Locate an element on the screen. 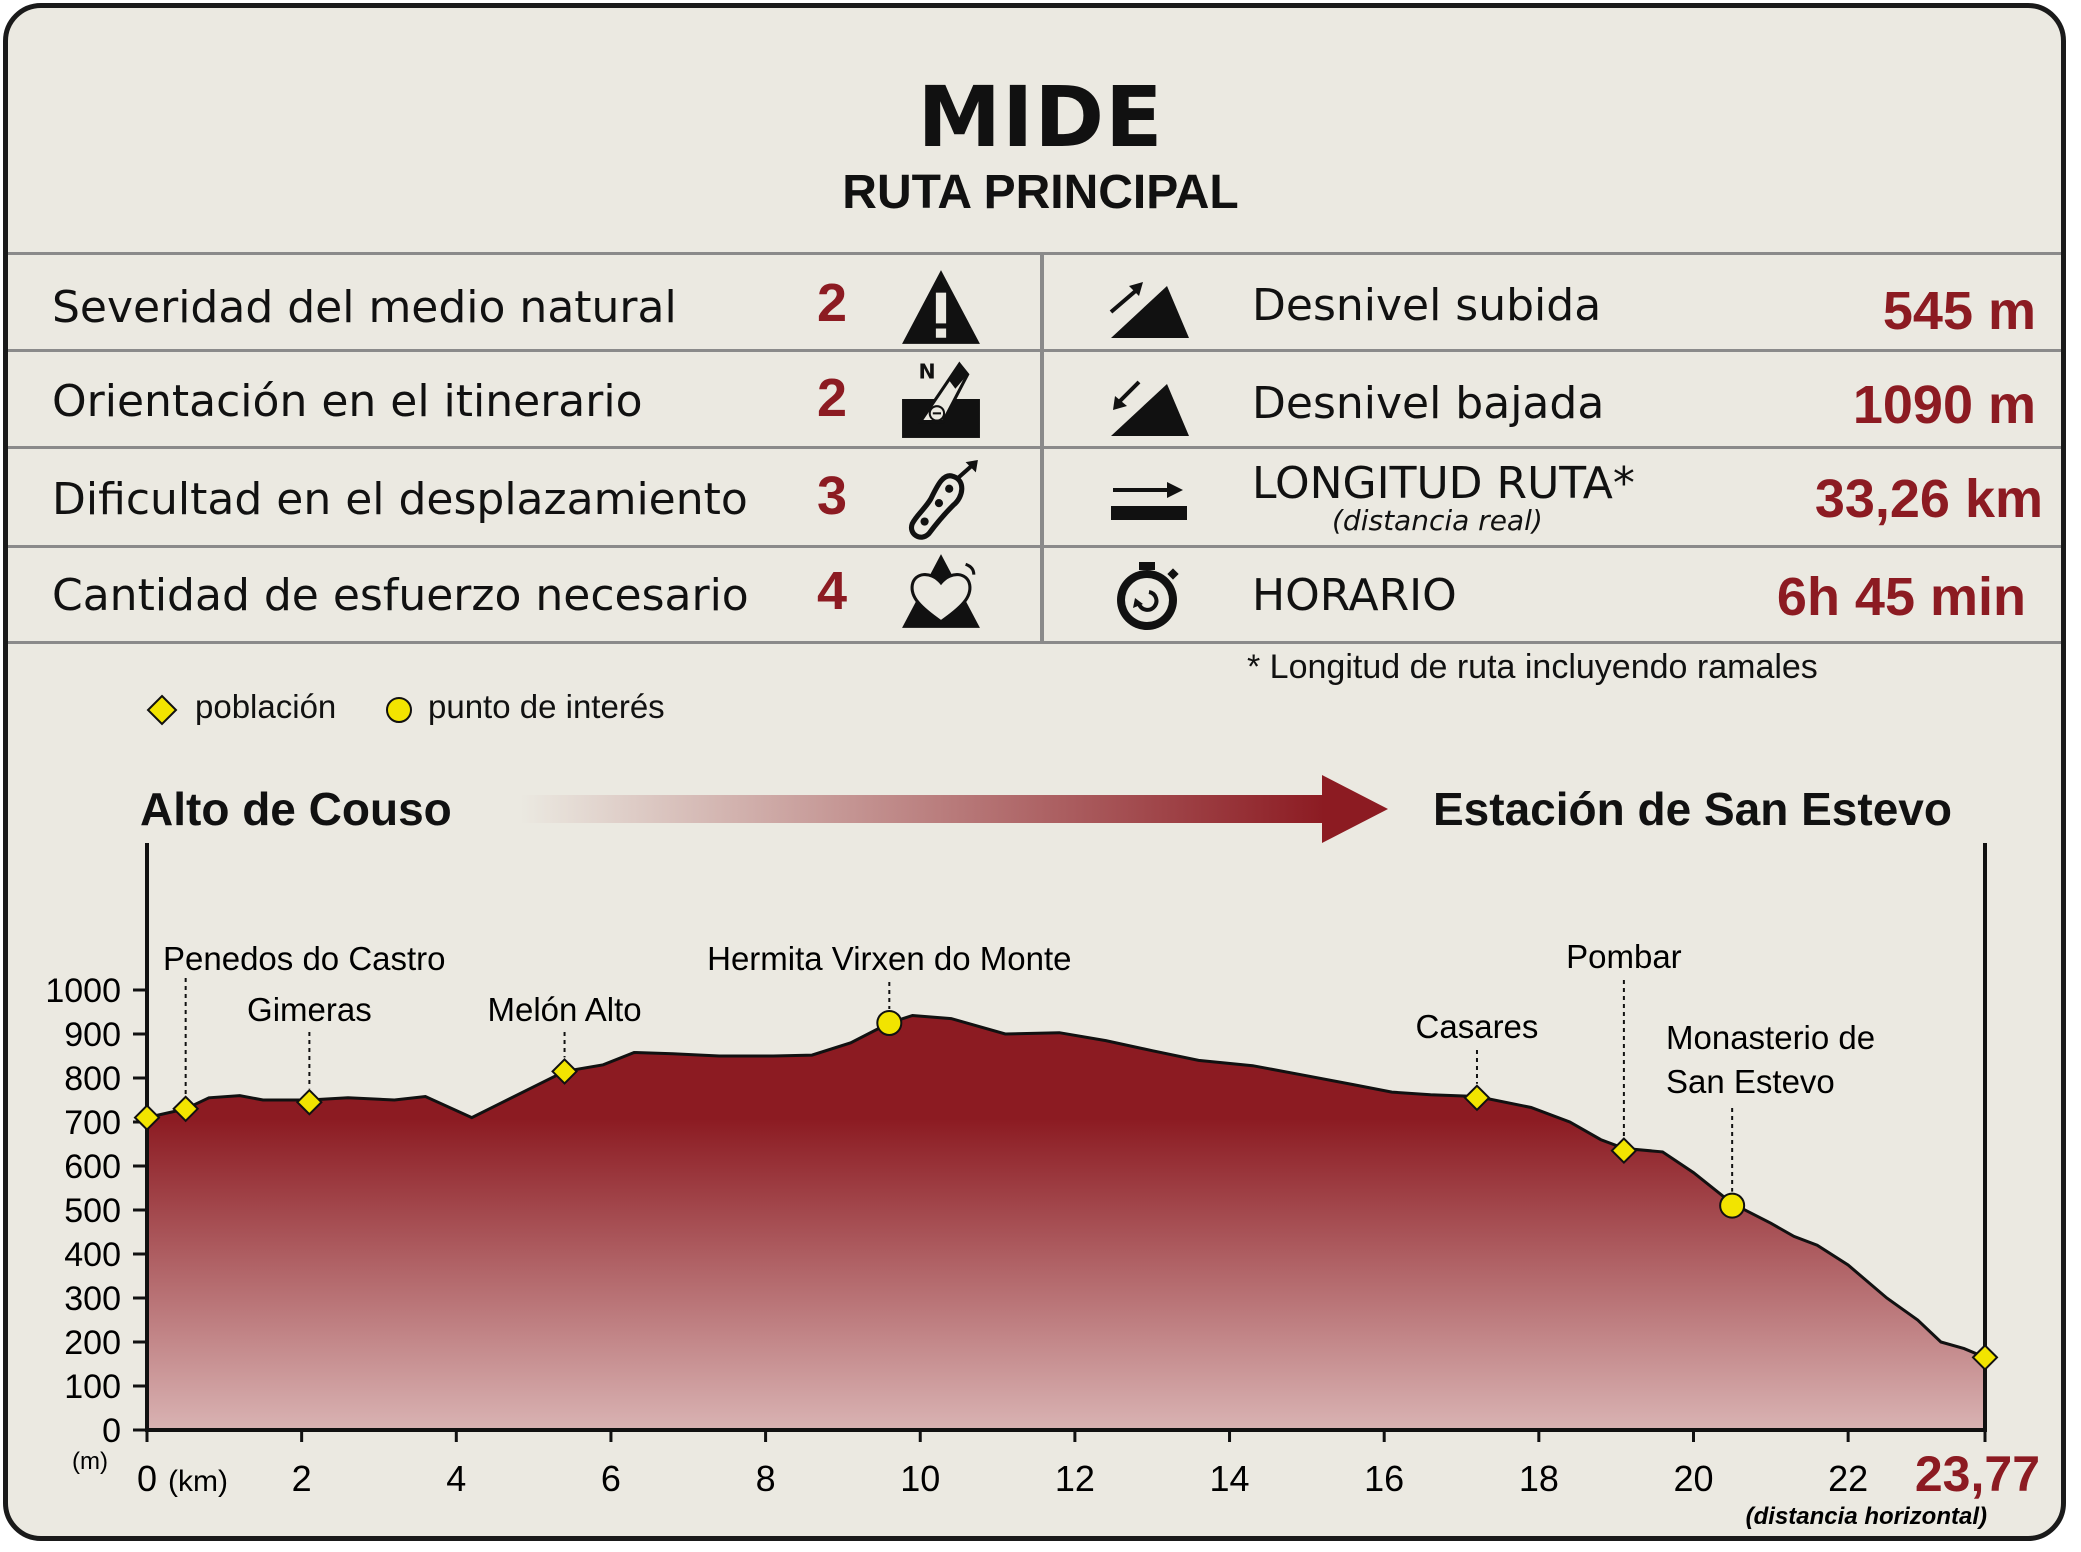  footnote: * Longitud de ruta incluyendo ramales is located at coordinates (1532, 667).